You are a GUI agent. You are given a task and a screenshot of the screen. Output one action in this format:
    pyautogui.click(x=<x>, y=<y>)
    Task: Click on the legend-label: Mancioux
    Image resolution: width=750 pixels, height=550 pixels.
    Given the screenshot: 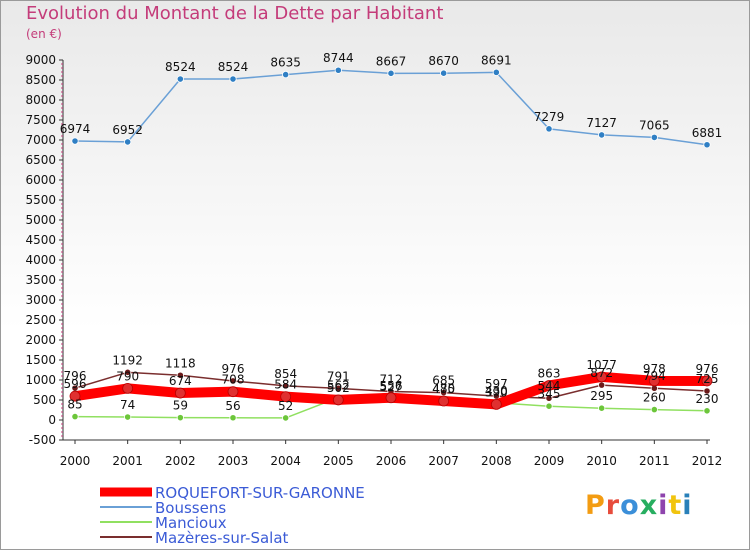 What is the action you would take?
    pyautogui.click(x=191, y=523)
    